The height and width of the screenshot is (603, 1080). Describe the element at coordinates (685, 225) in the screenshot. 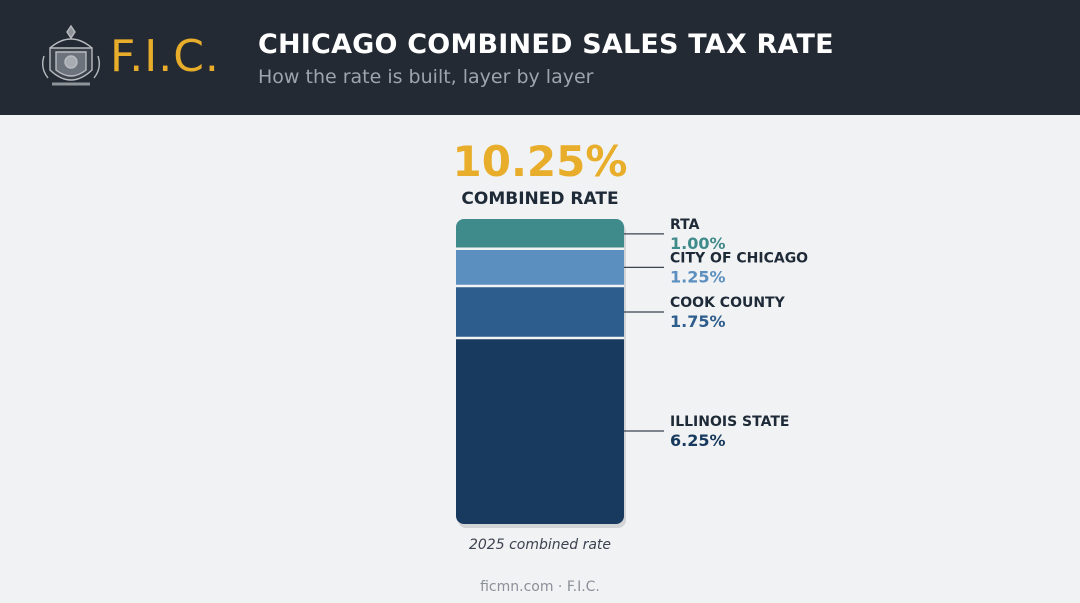

I see `segment-label-rta: RTA` at that location.